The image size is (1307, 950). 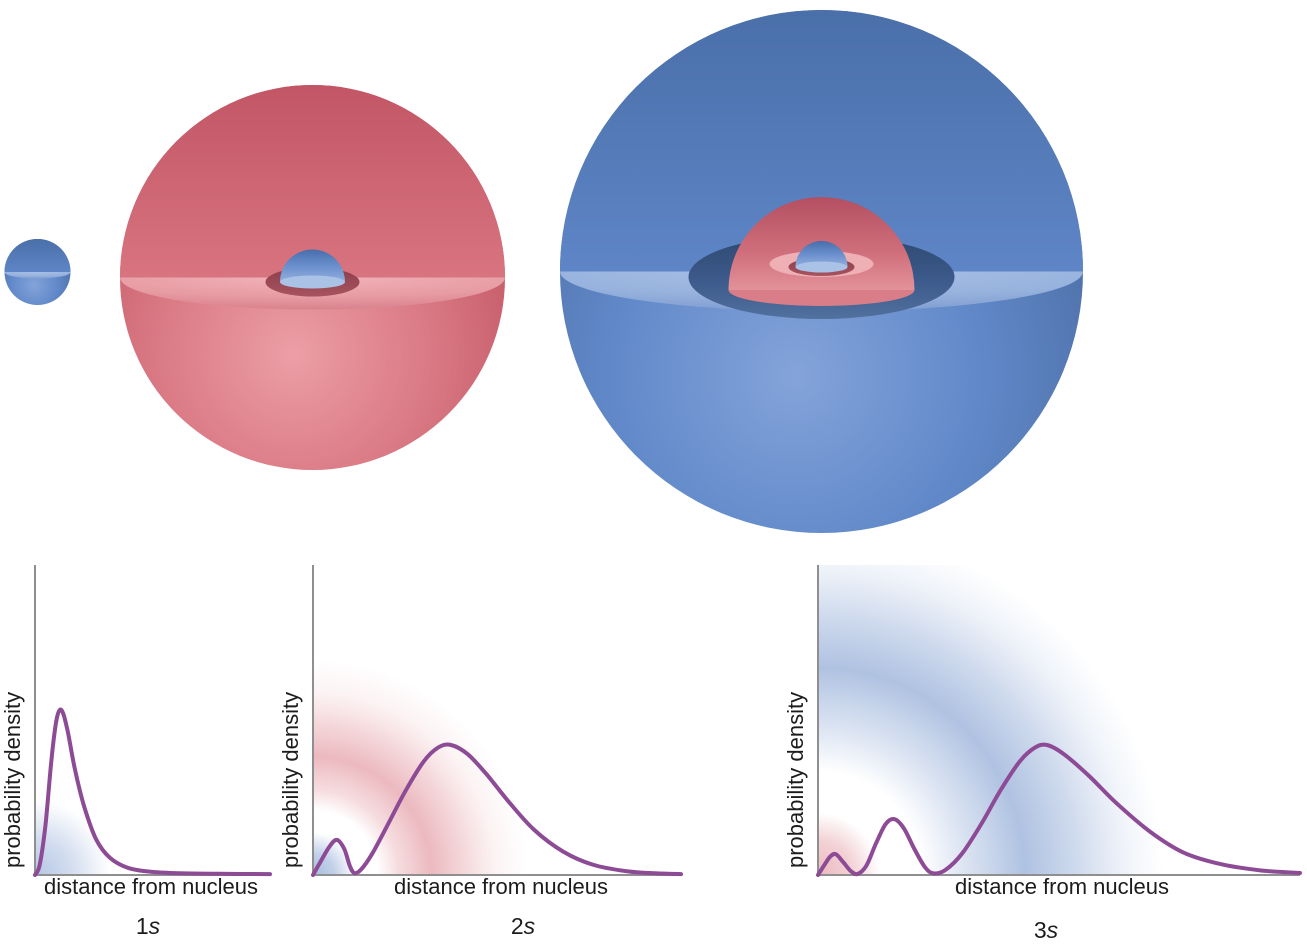 What do you see at coordinates (1059, 809) in the screenshot?
I see `probability-curve-3s` at bounding box center [1059, 809].